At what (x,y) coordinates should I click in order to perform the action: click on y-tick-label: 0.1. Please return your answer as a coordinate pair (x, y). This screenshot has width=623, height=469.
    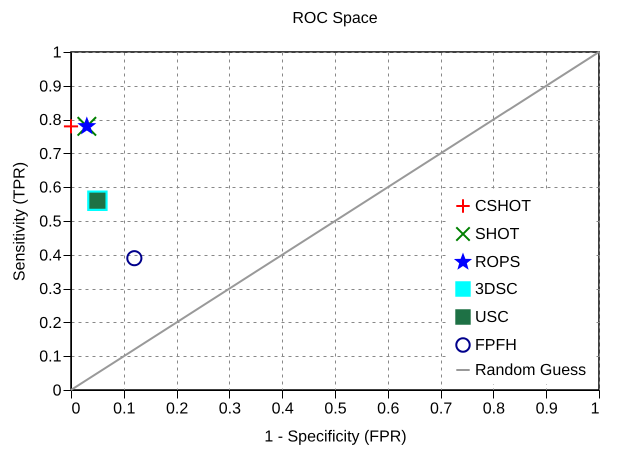
    Looking at the image, I should click on (50, 357).